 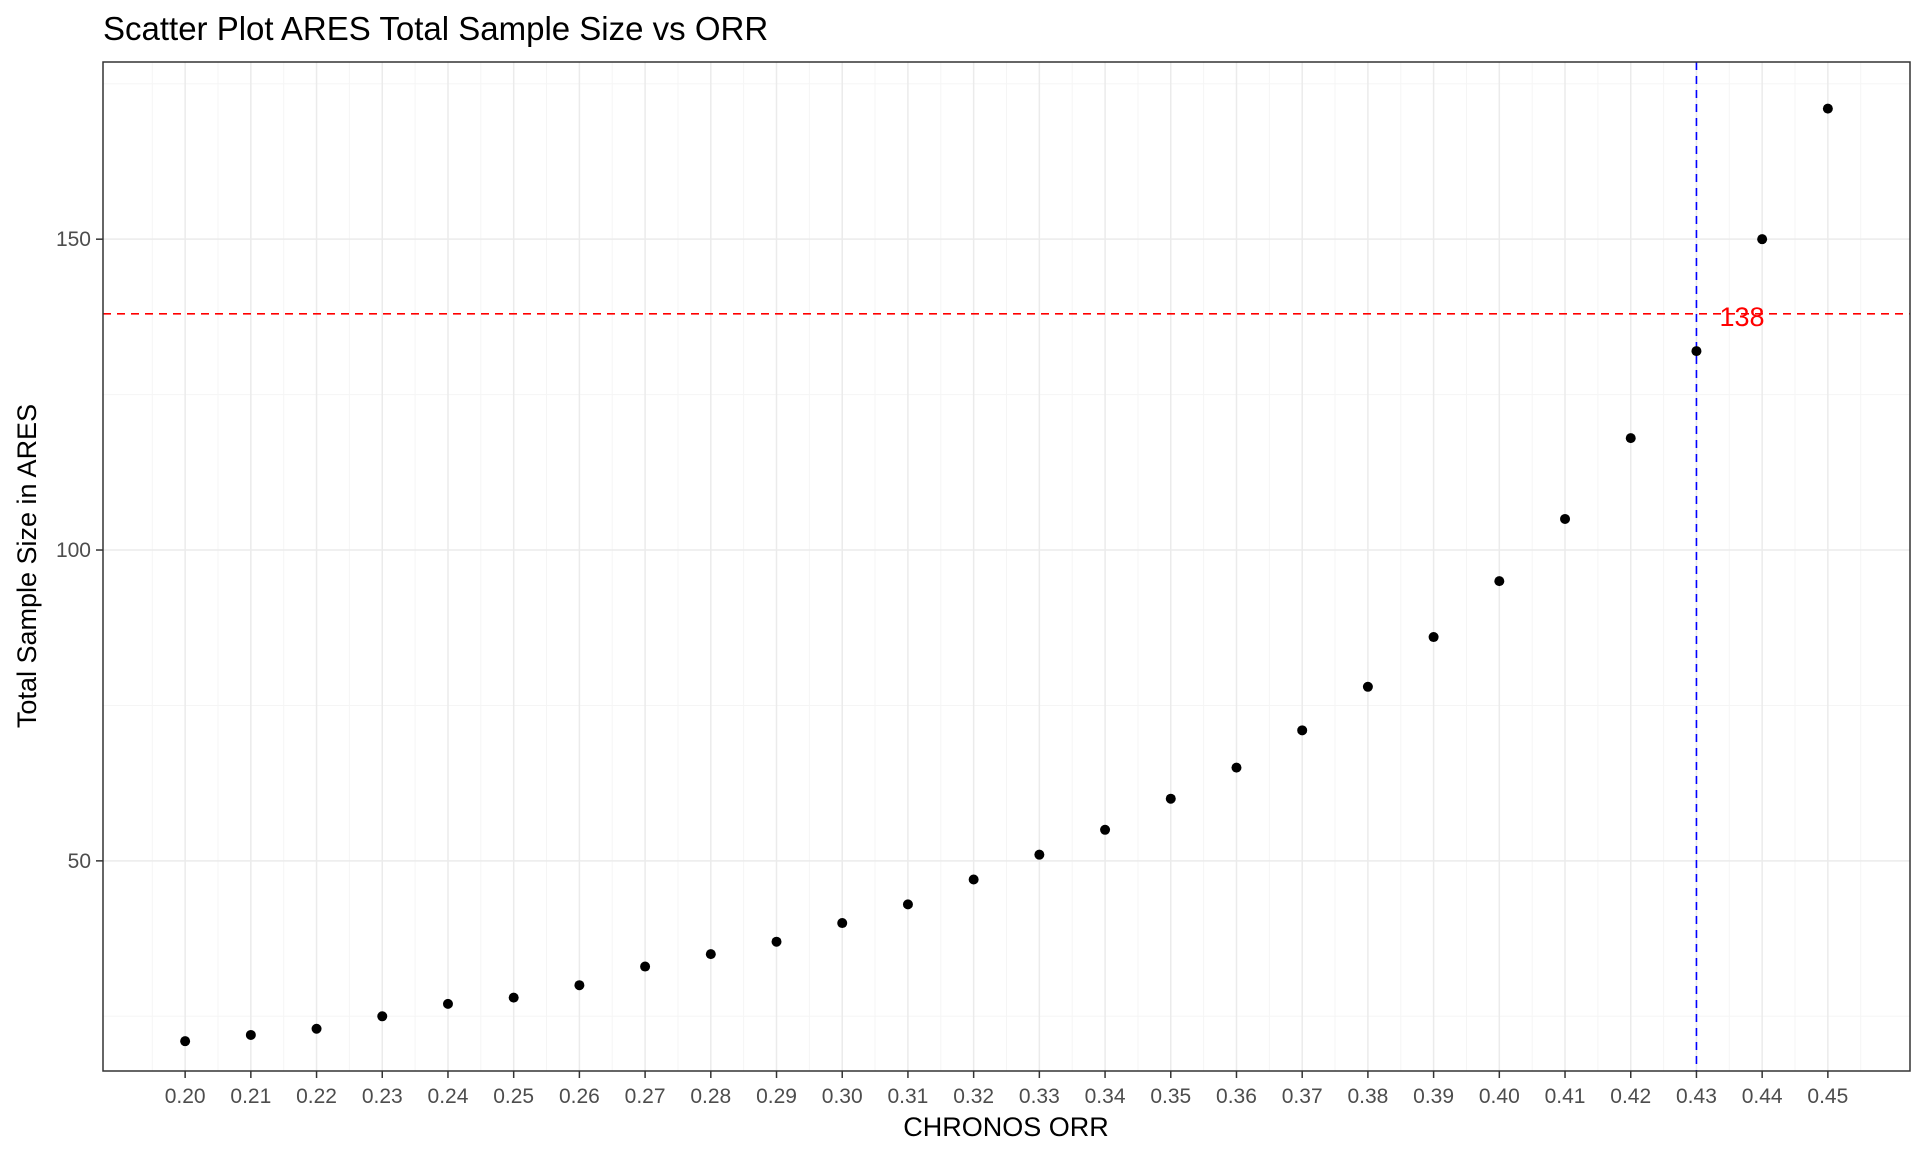 I want to click on x-axis-title: CHRONOS ORR, so click(x=1006, y=1127).